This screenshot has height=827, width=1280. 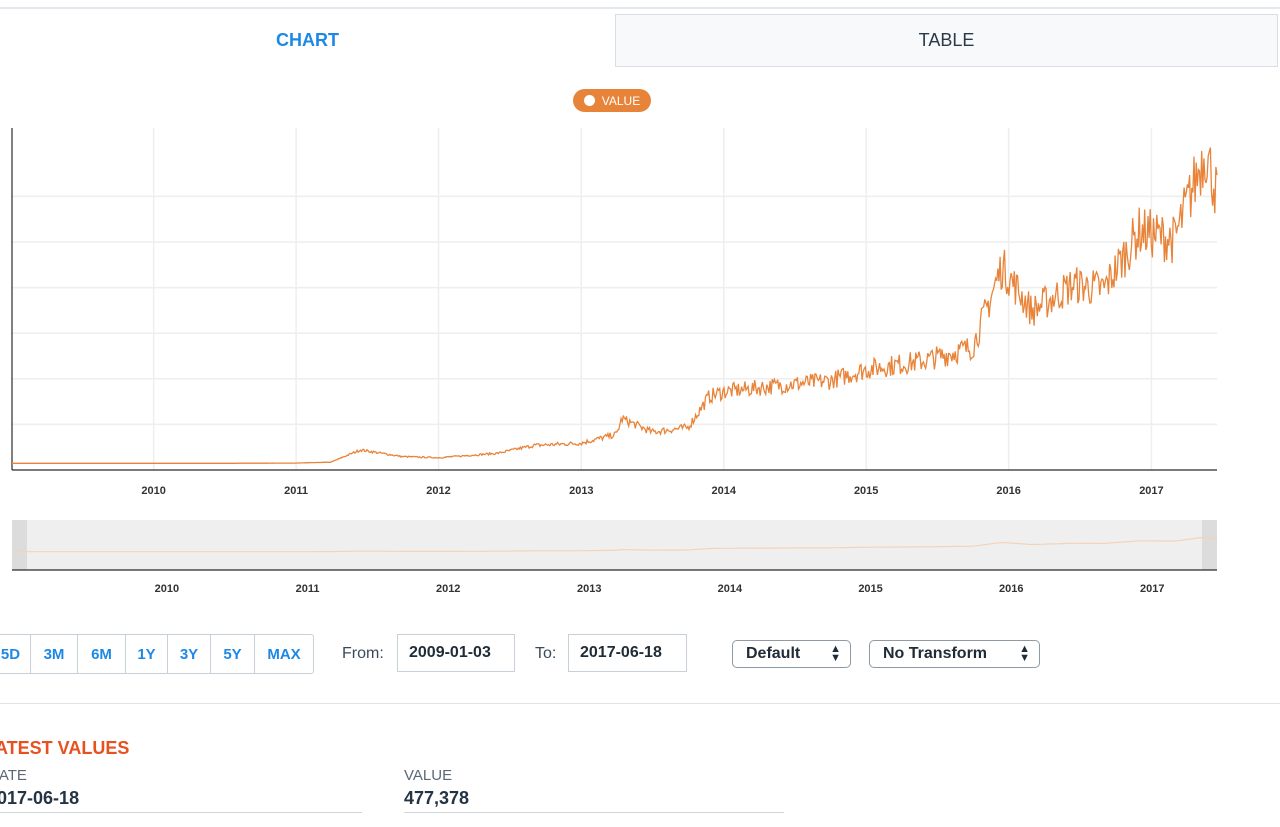 I want to click on range-button-max: MAX, so click(x=284, y=654).